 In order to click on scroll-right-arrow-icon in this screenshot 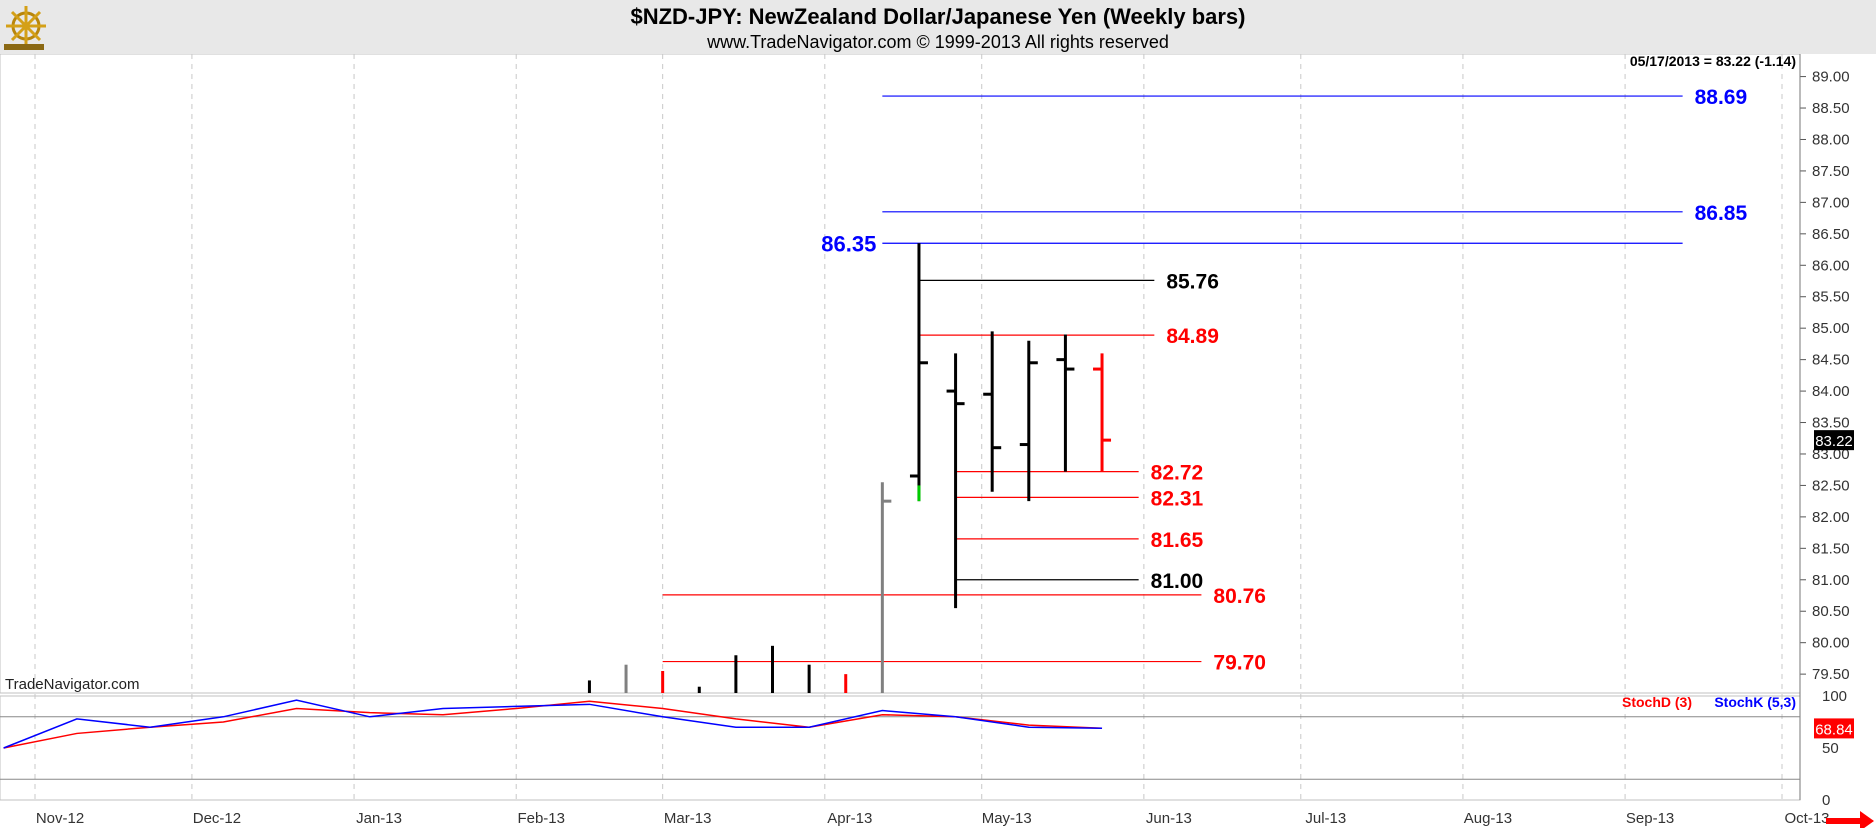, I will do `click(1850, 819)`.